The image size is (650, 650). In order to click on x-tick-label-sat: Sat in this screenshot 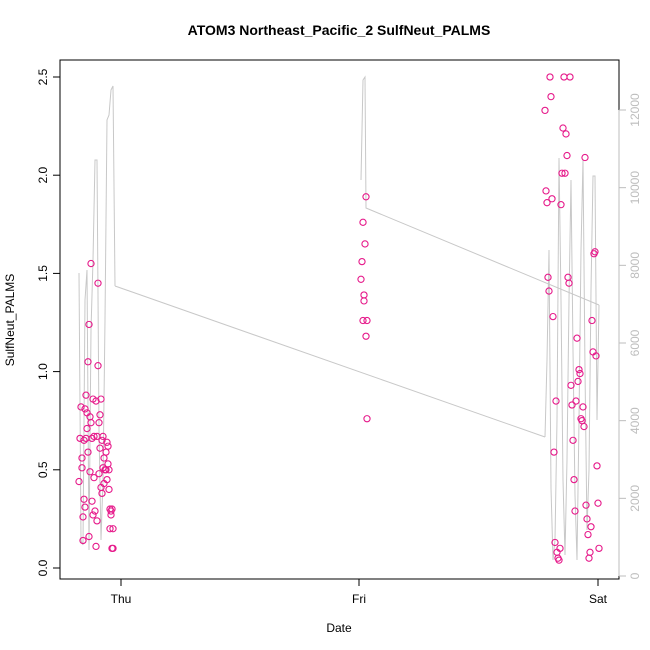, I will do `click(598, 599)`.